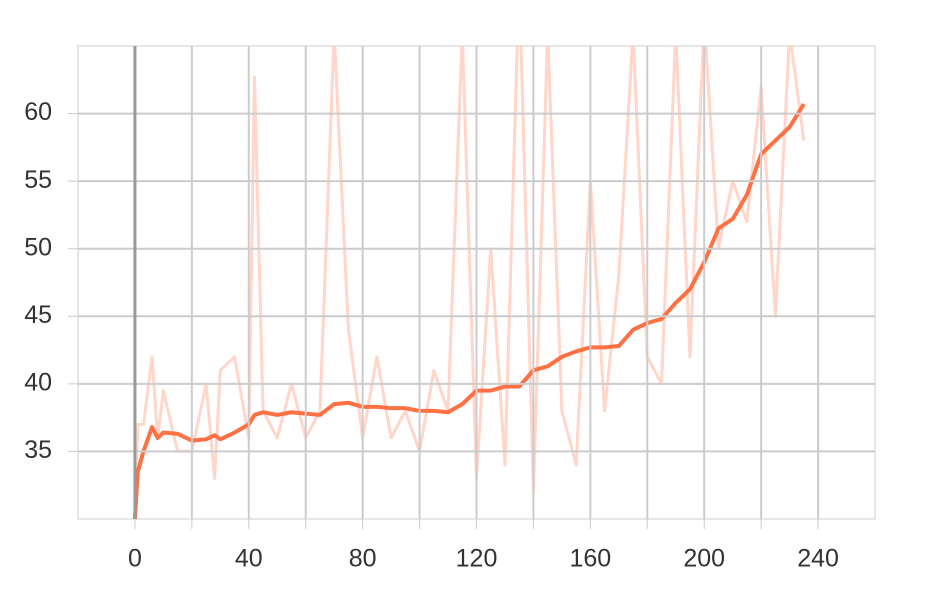 The height and width of the screenshot is (597, 947). Describe the element at coordinates (38, 382) in the screenshot. I see `y-tick-label: 40` at that location.